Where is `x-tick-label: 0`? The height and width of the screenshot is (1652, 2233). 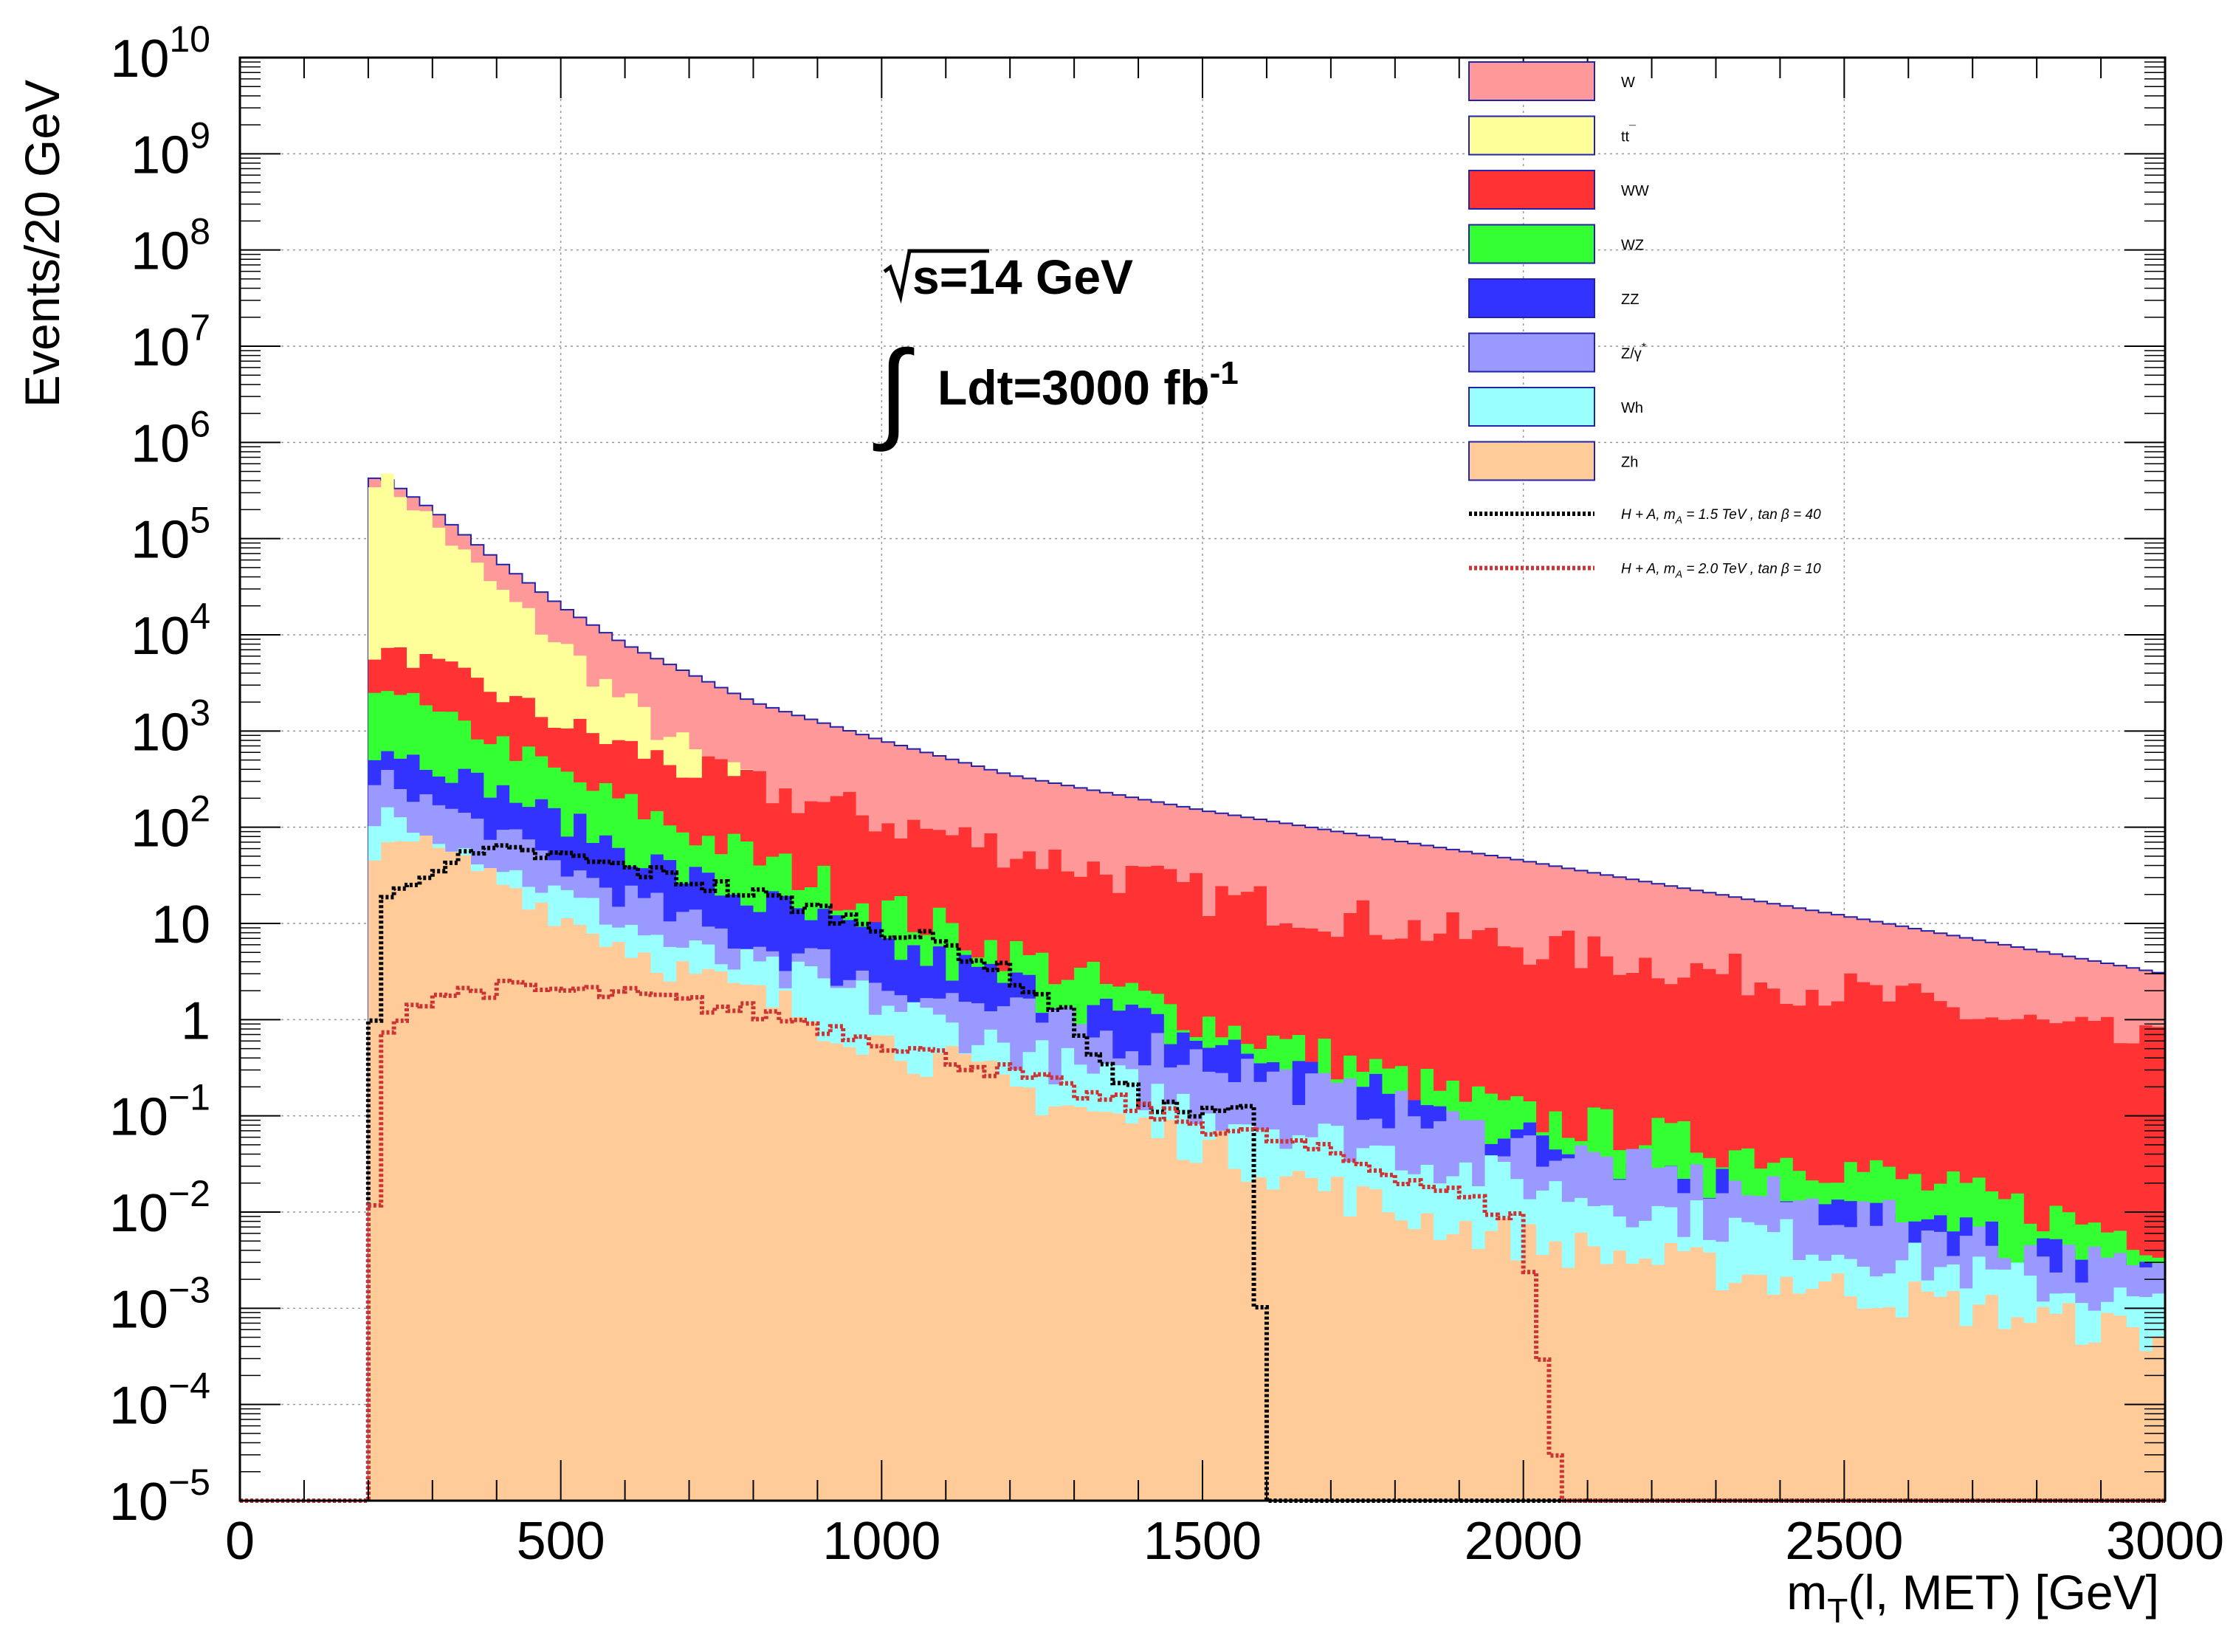
x-tick-label: 0 is located at coordinates (240, 1542).